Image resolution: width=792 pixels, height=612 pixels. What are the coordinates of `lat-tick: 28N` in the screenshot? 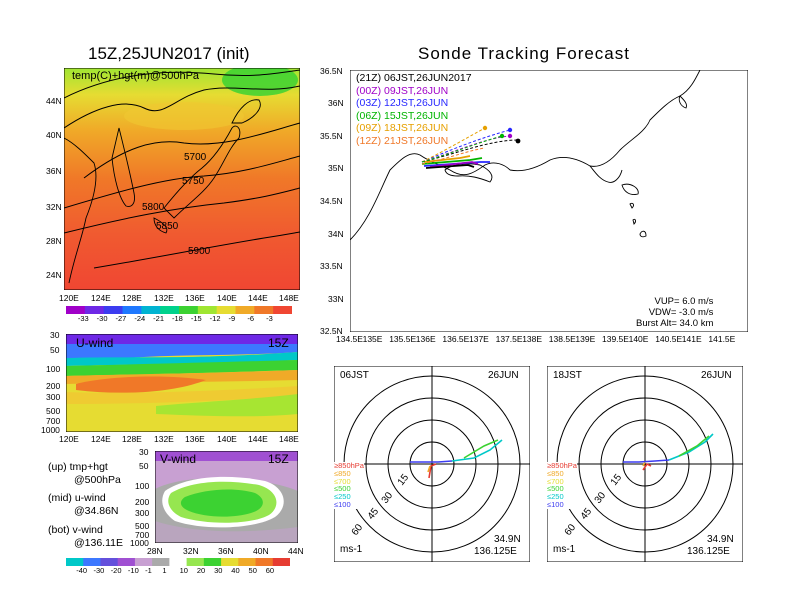 It's located at (54, 241).